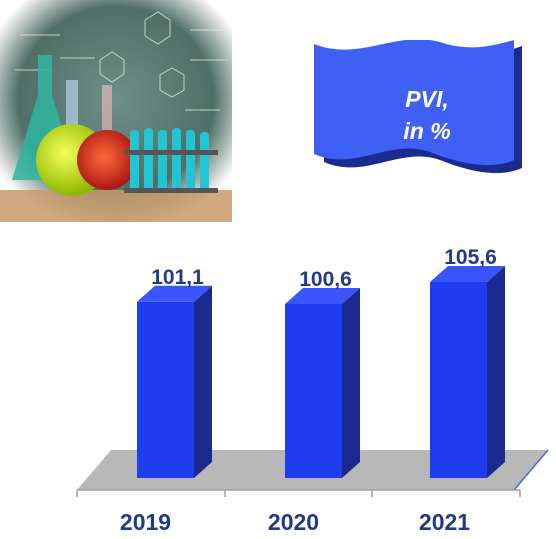  I want to click on value-label-2020: 100,6, so click(325, 279).